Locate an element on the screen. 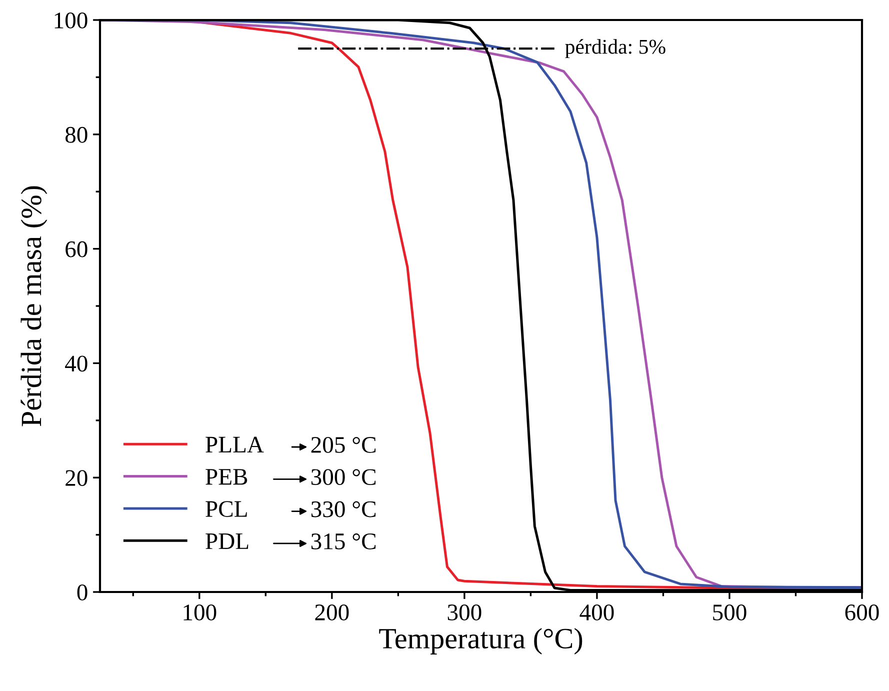 This screenshot has width=889, height=691. legend-label: PLLA is located at coordinates (235, 444).